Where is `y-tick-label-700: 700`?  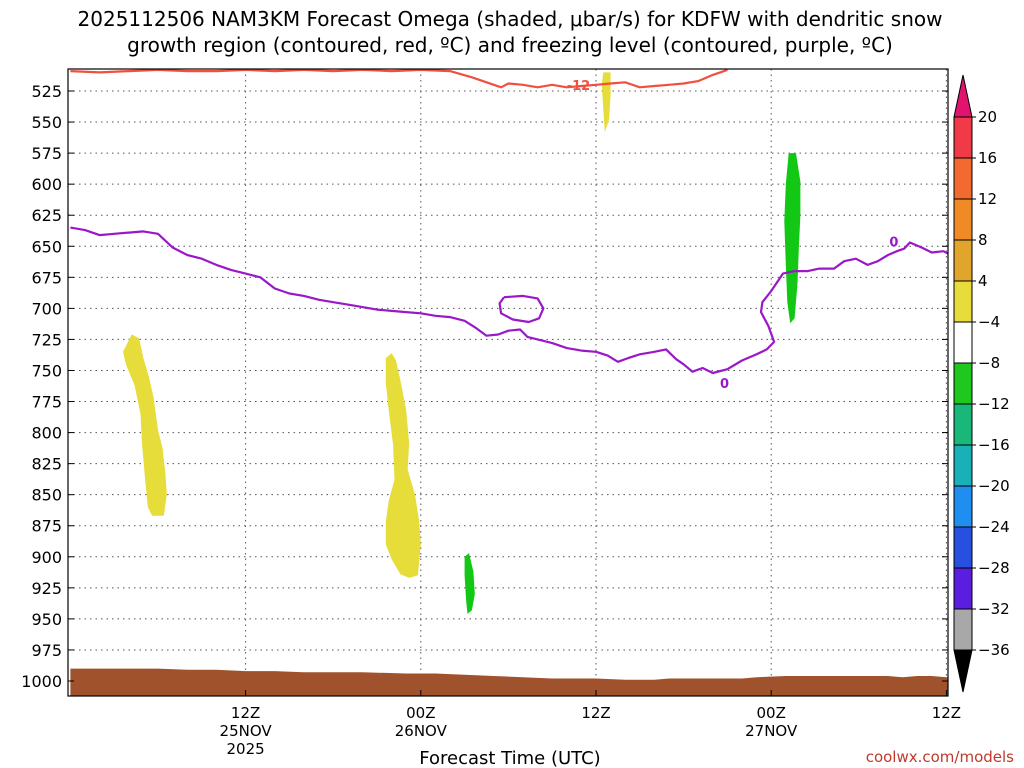 y-tick-label-700: 700 is located at coordinates (46, 308).